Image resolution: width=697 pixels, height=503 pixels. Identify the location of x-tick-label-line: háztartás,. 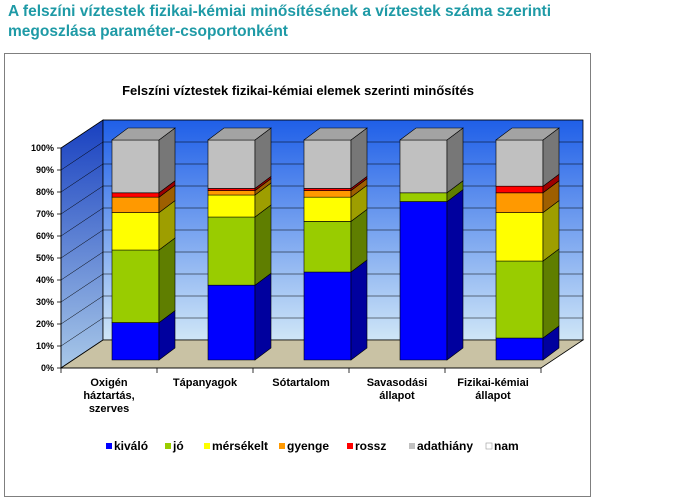
(108, 396).